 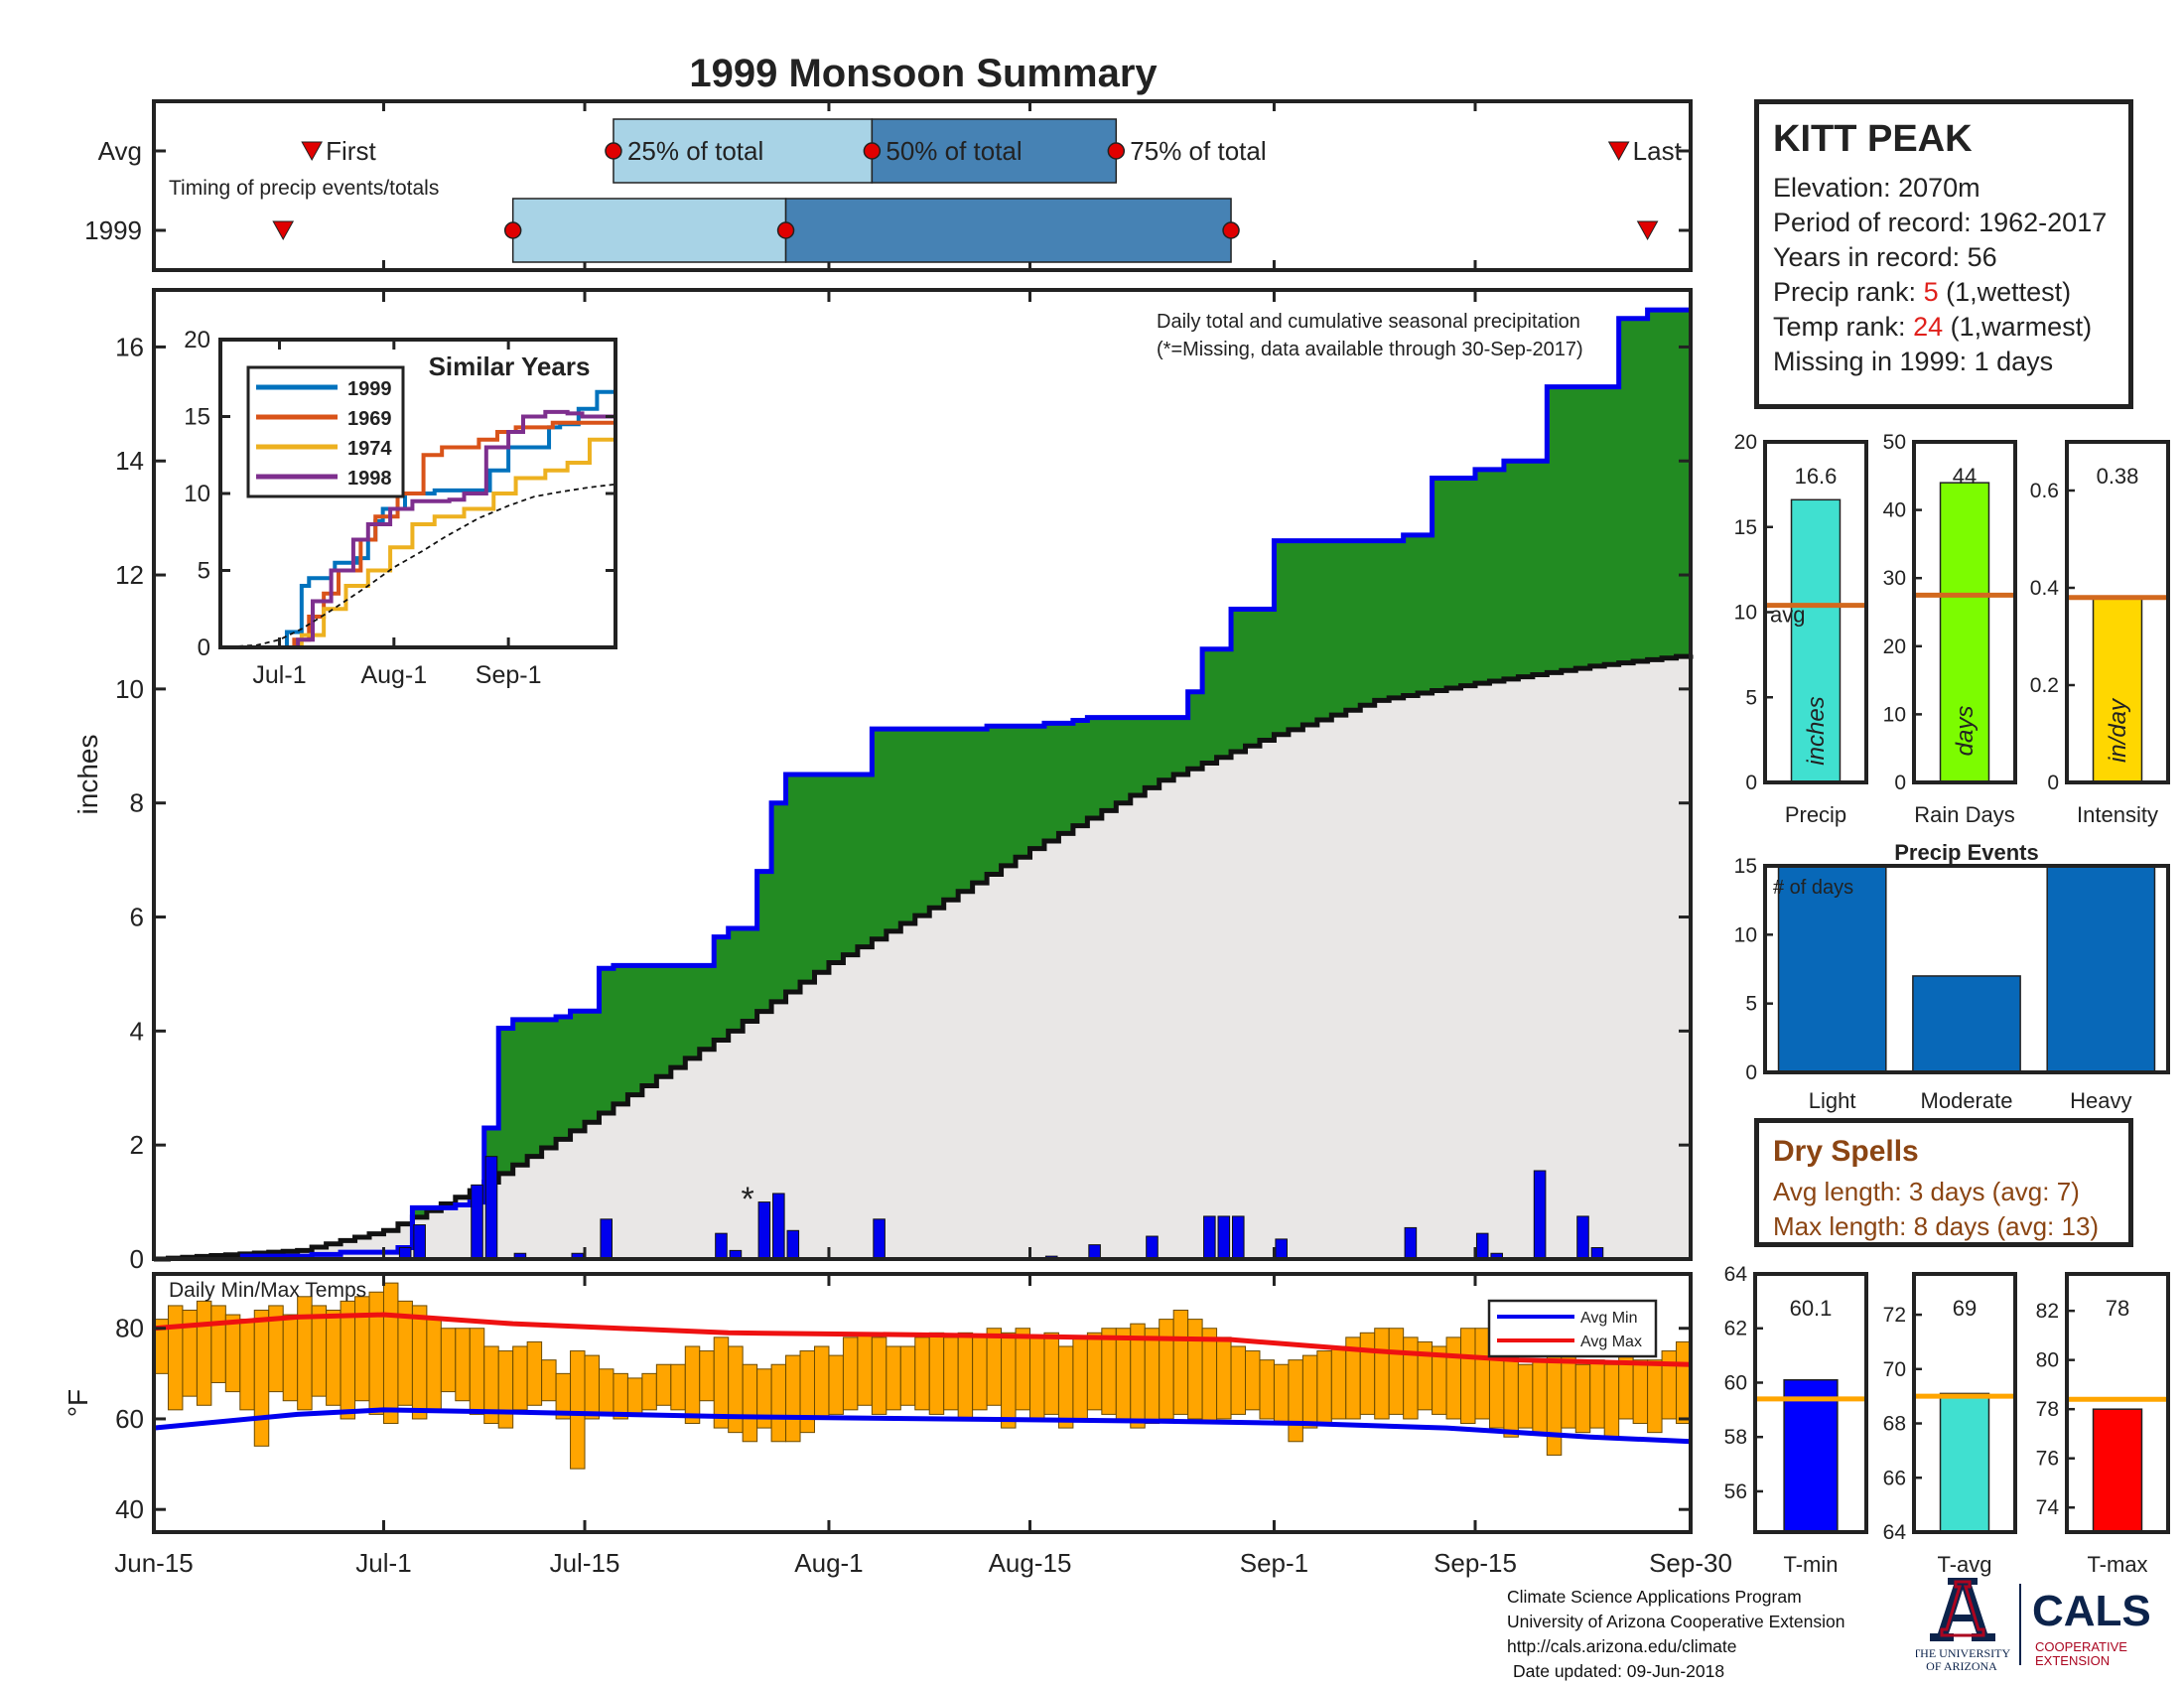 What do you see at coordinates (1475, 1563) in the screenshot?
I see `temps-xtick-label-6: Sep-15` at bounding box center [1475, 1563].